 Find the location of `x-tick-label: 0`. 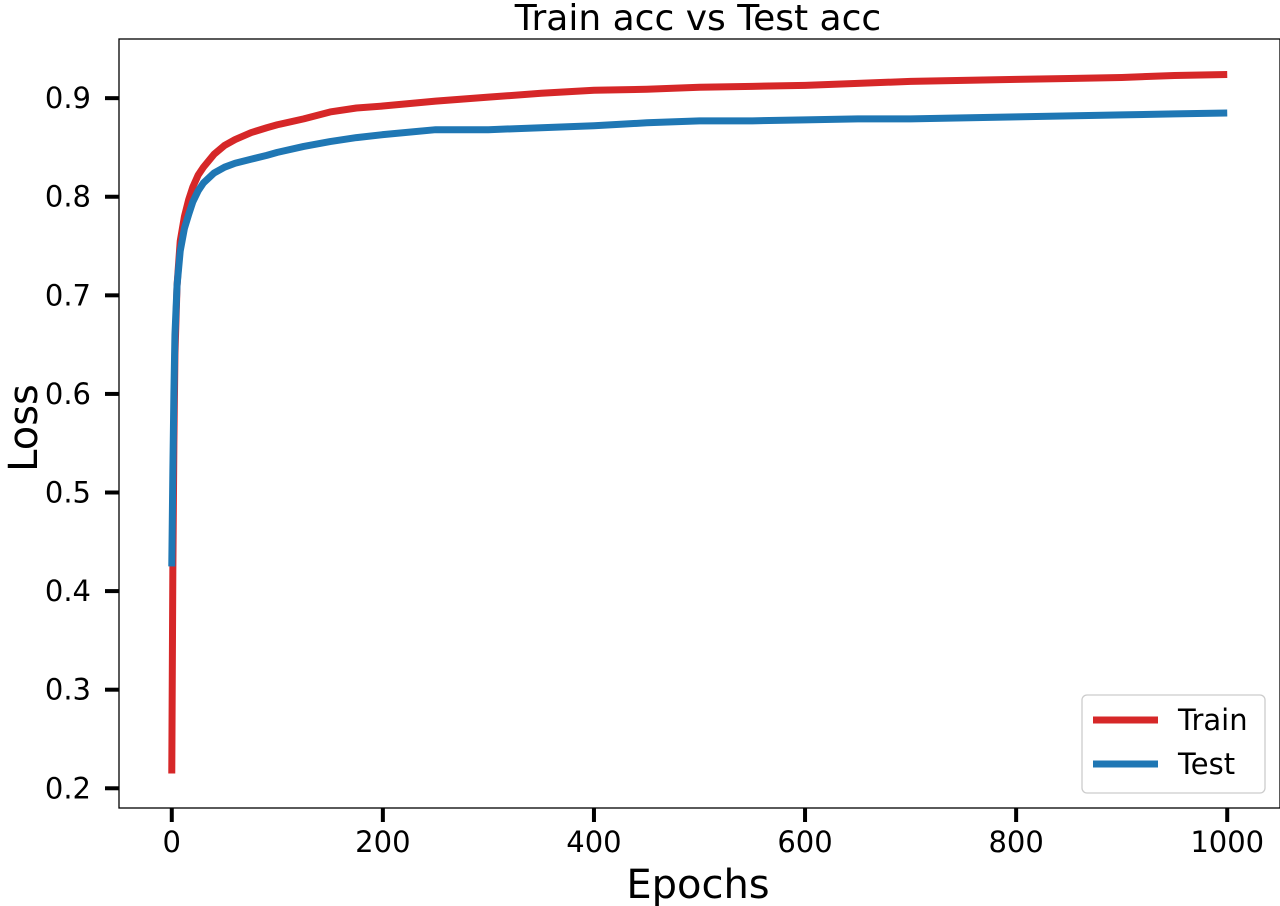

x-tick-label: 0 is located at coordinates (172, 842).